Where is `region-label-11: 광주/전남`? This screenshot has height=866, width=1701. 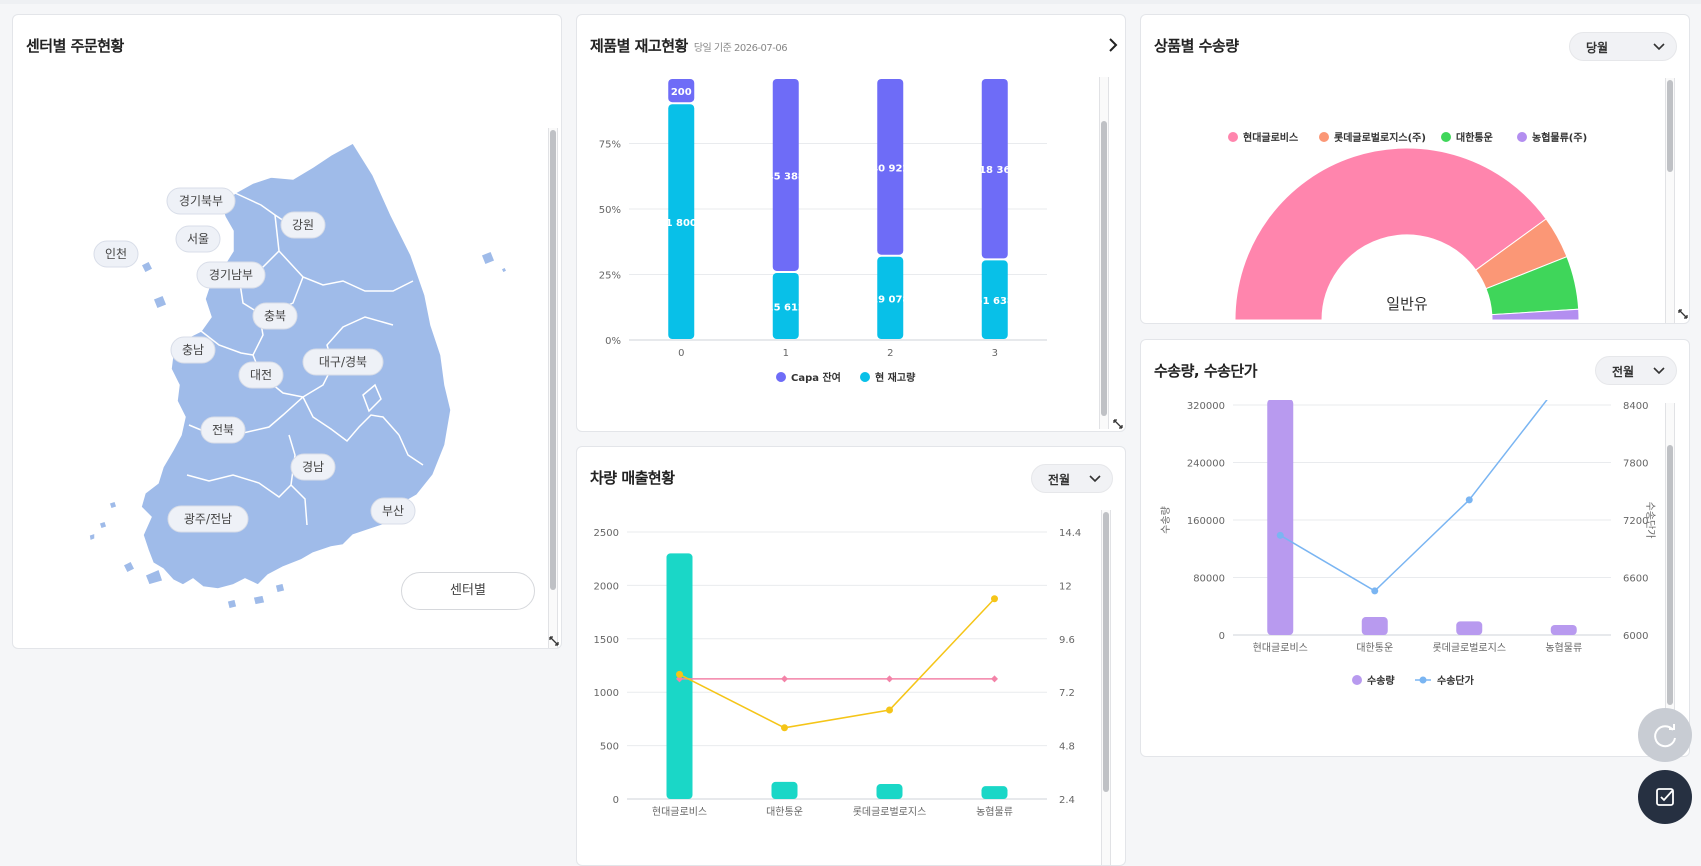 region-label-11: 광주/전남 is located at coordinates (208, 519).